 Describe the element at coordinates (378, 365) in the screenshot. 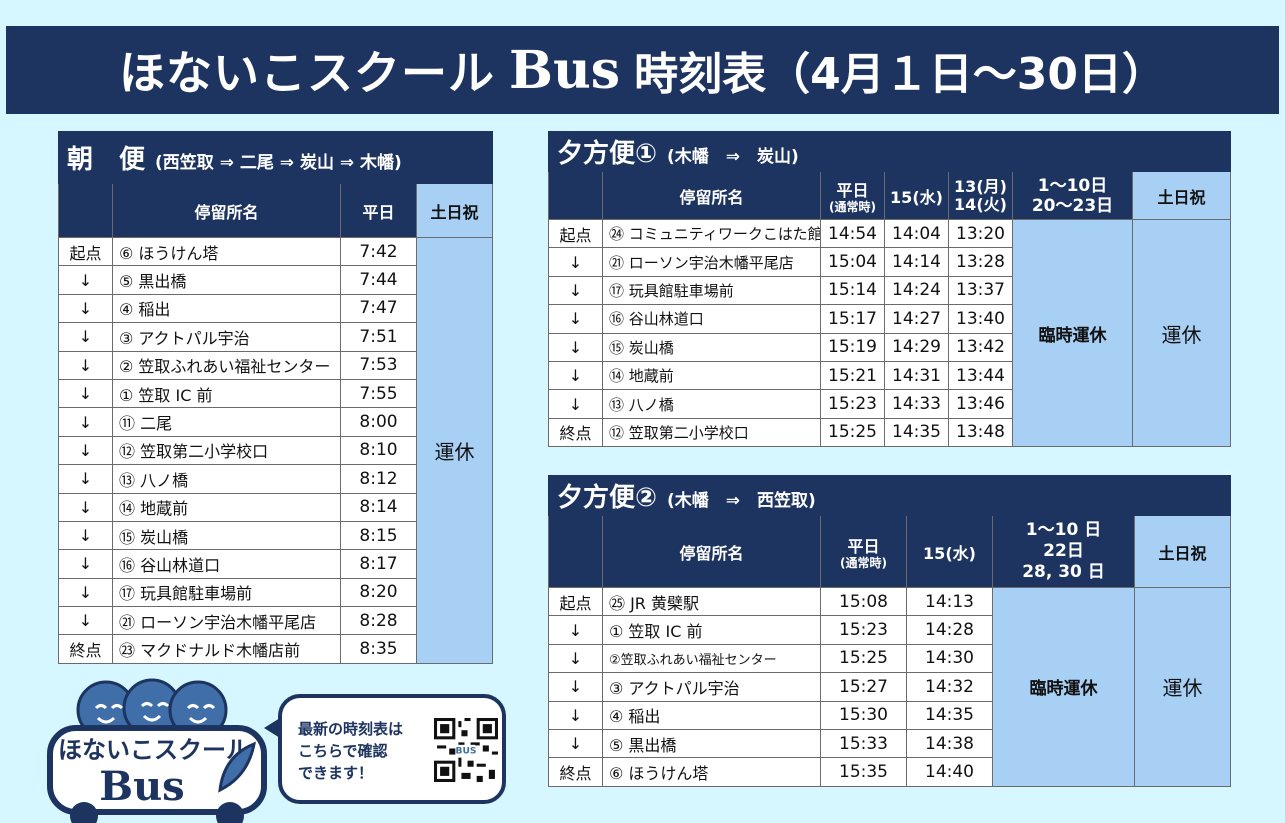

I see `weekday-time: 7:53` at that location.